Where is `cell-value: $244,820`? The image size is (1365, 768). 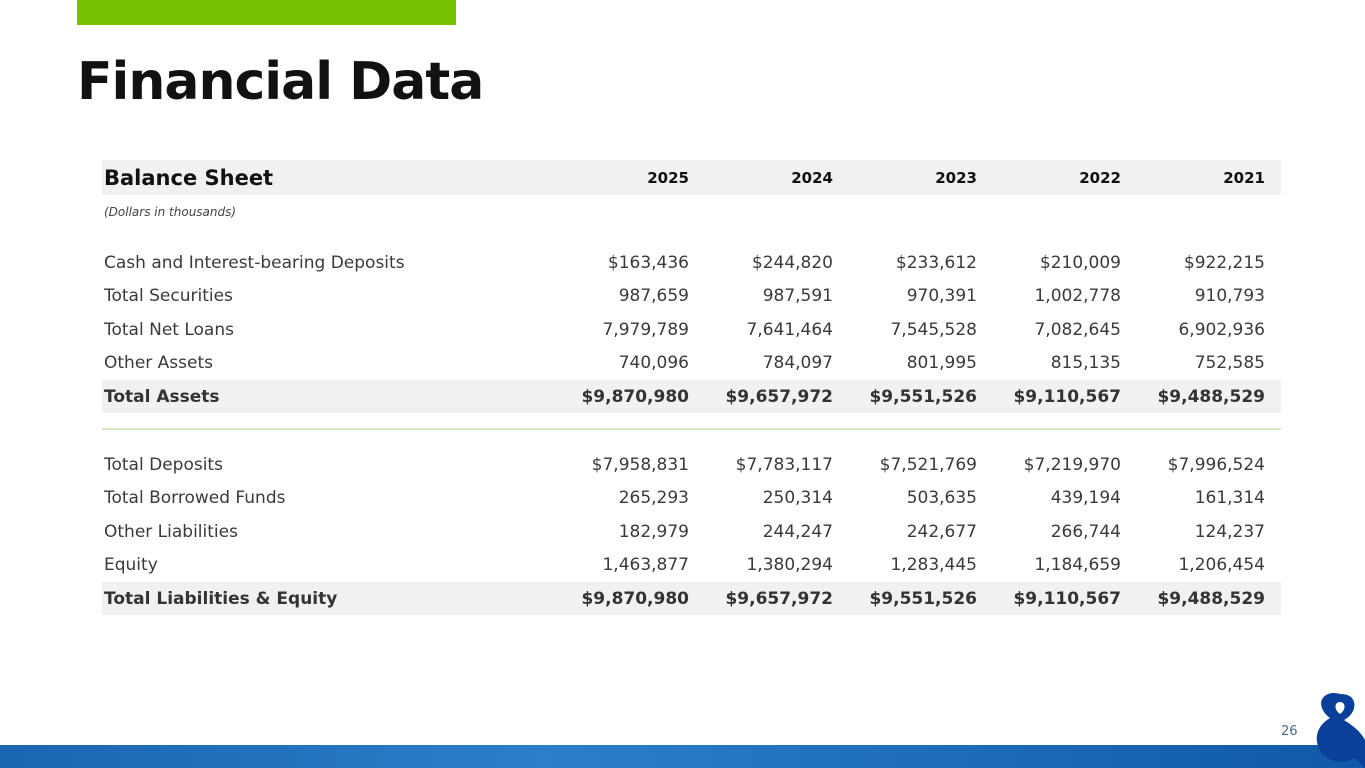
cell-value: $244,820 is located at coordinates (792, 262).